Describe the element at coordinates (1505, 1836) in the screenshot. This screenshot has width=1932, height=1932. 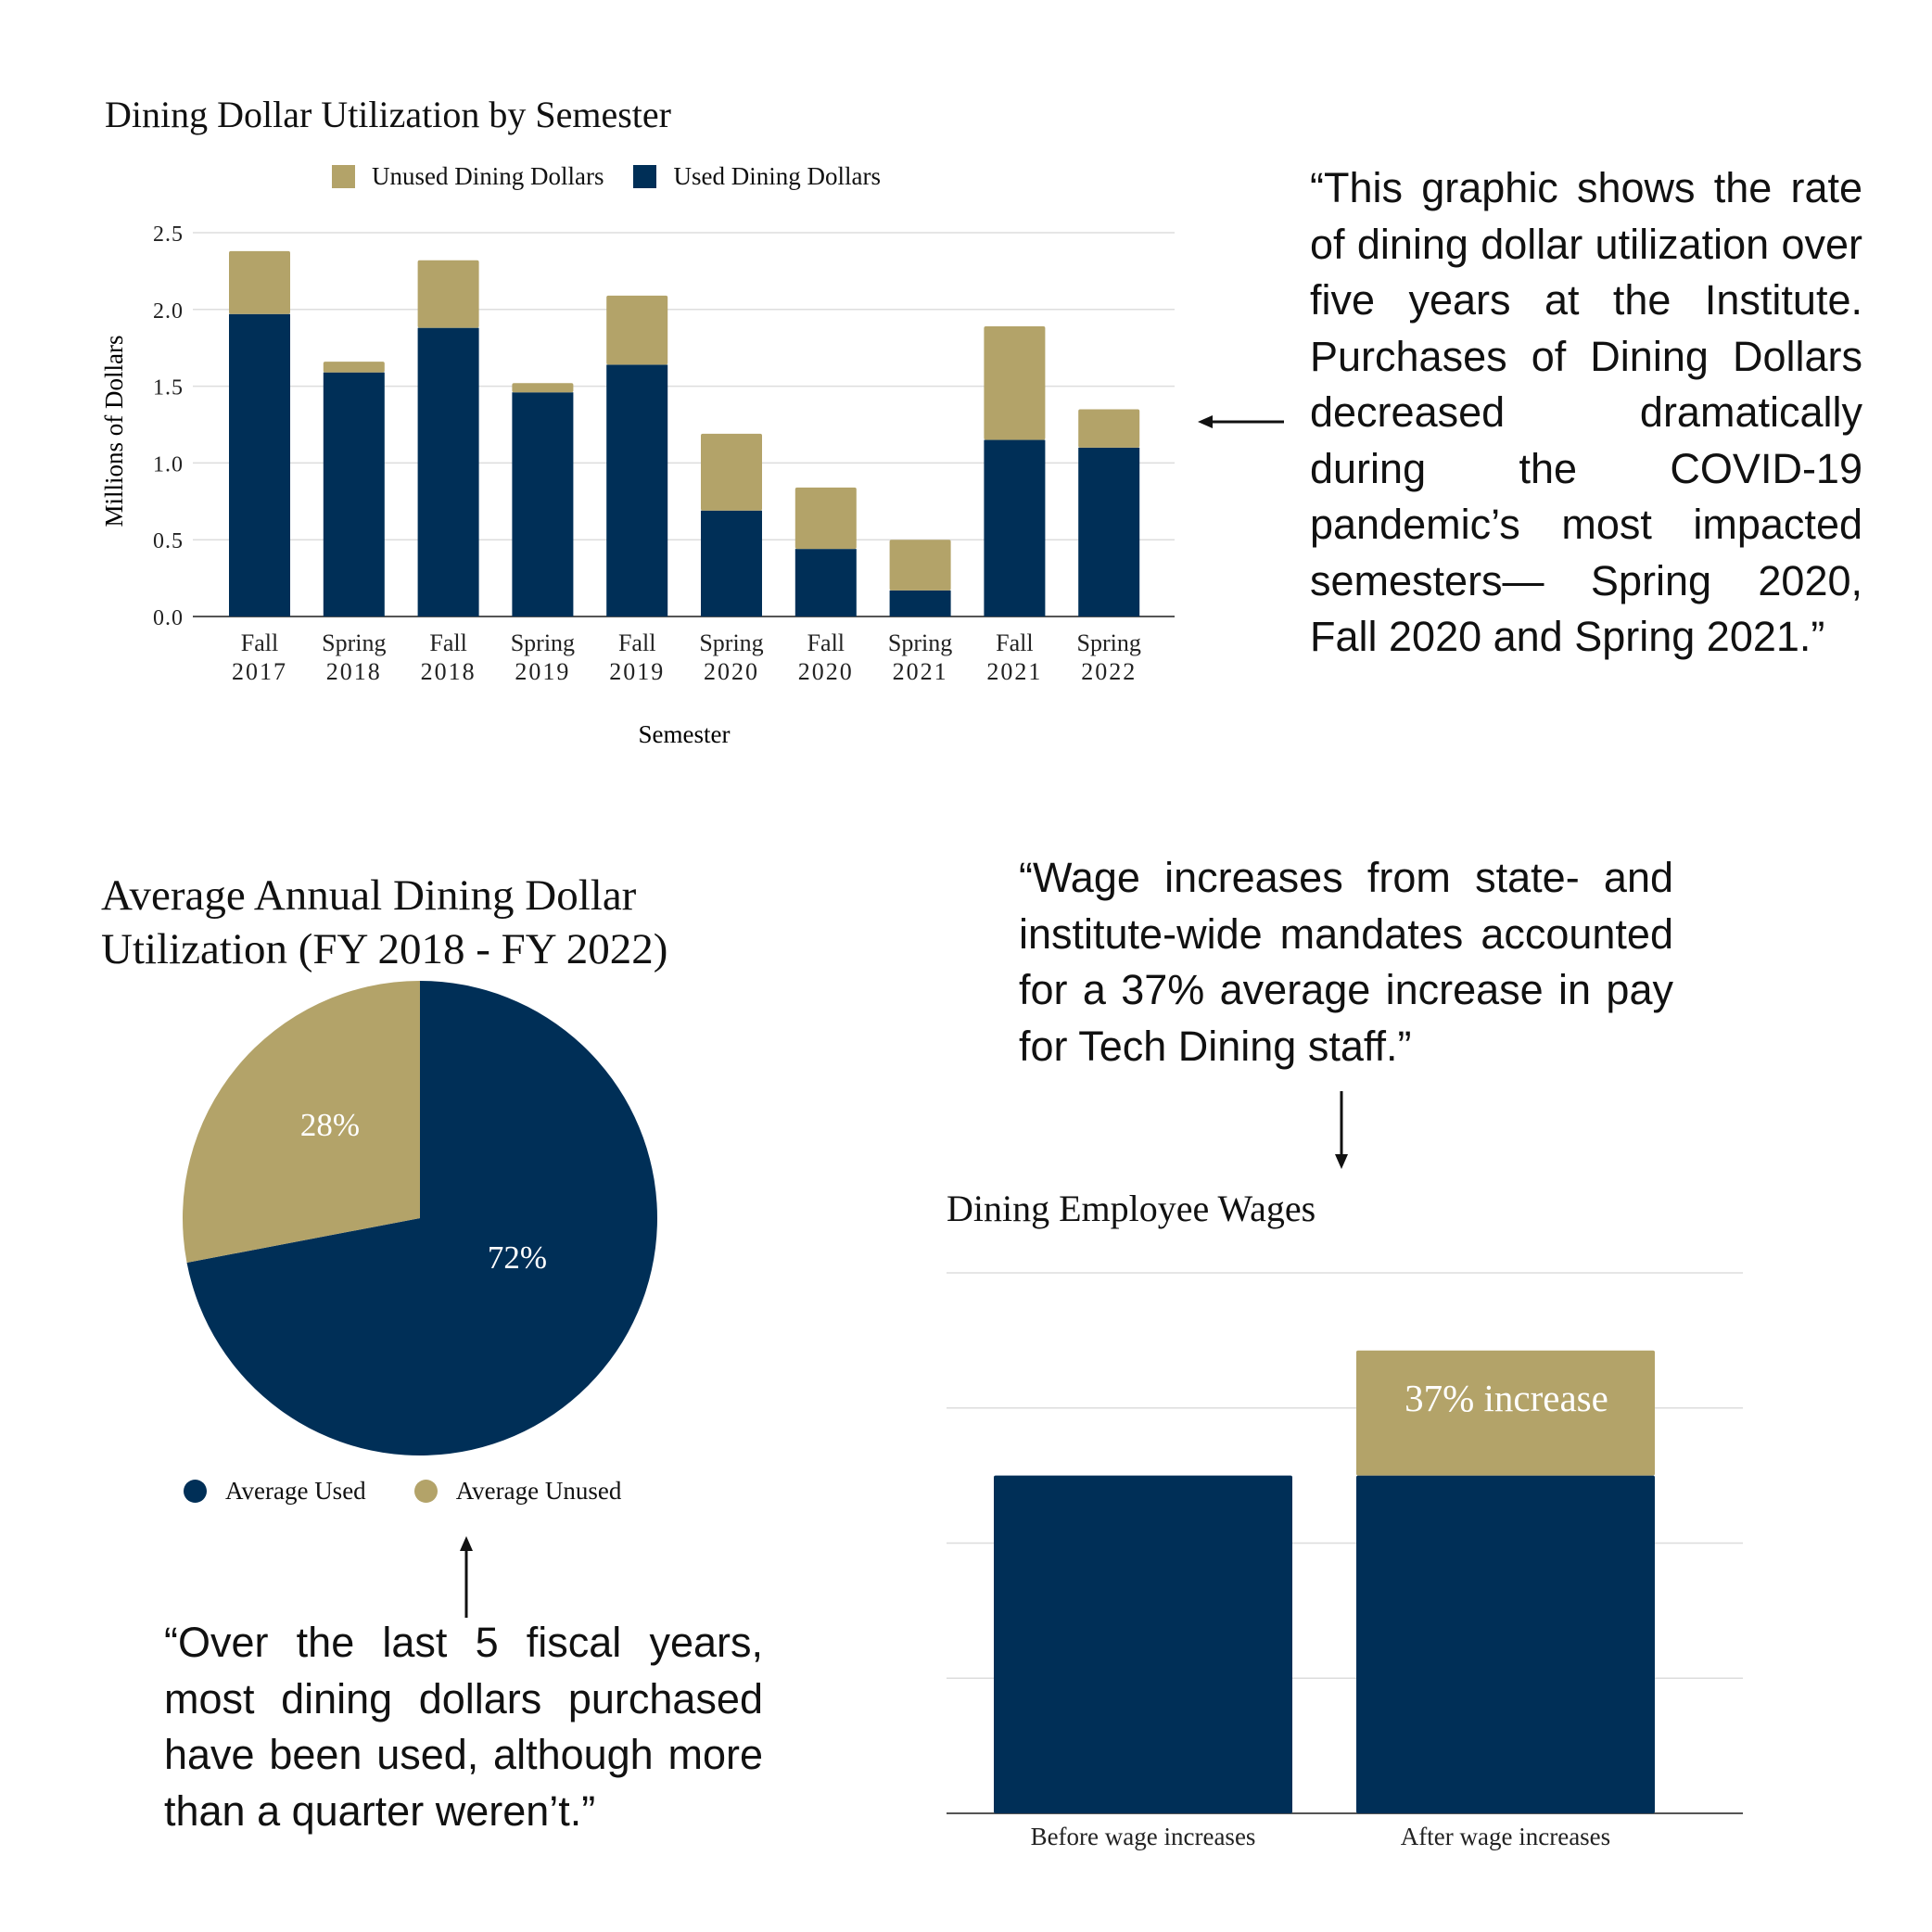
I see `wage-x-label: After wage increases` at that location.